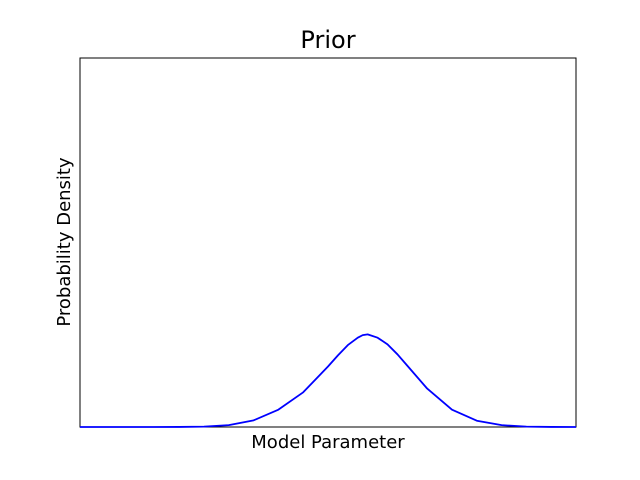  What do you see at coordinates (328, 442) in the screenshot?
I see `x-axis-label: Model Parameter` at bounding box center [328, 442].